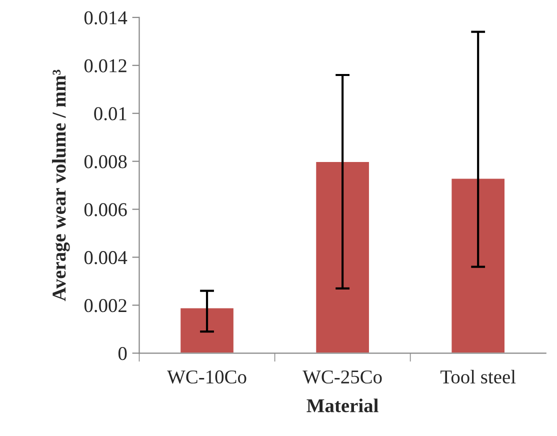 Image resolution: width=557 pixels, height=436 pixels. What do you see at coordinates (61, 186) in the screenshot?
I see `y-axis-title: Average wear volume / mm³` at bounding box center [61, 186].